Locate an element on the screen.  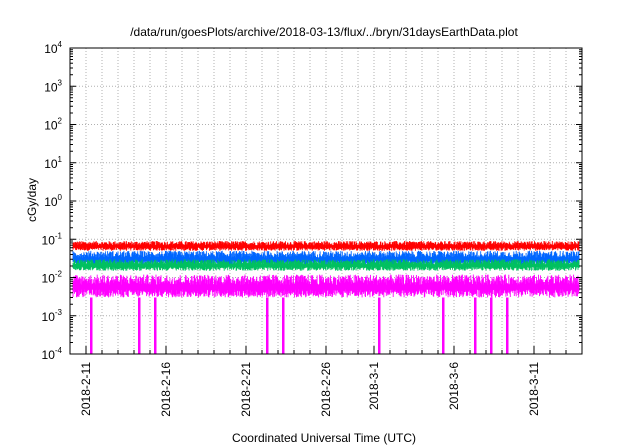
y-tick-exponent: 1 is located at coordinates (60, 159).